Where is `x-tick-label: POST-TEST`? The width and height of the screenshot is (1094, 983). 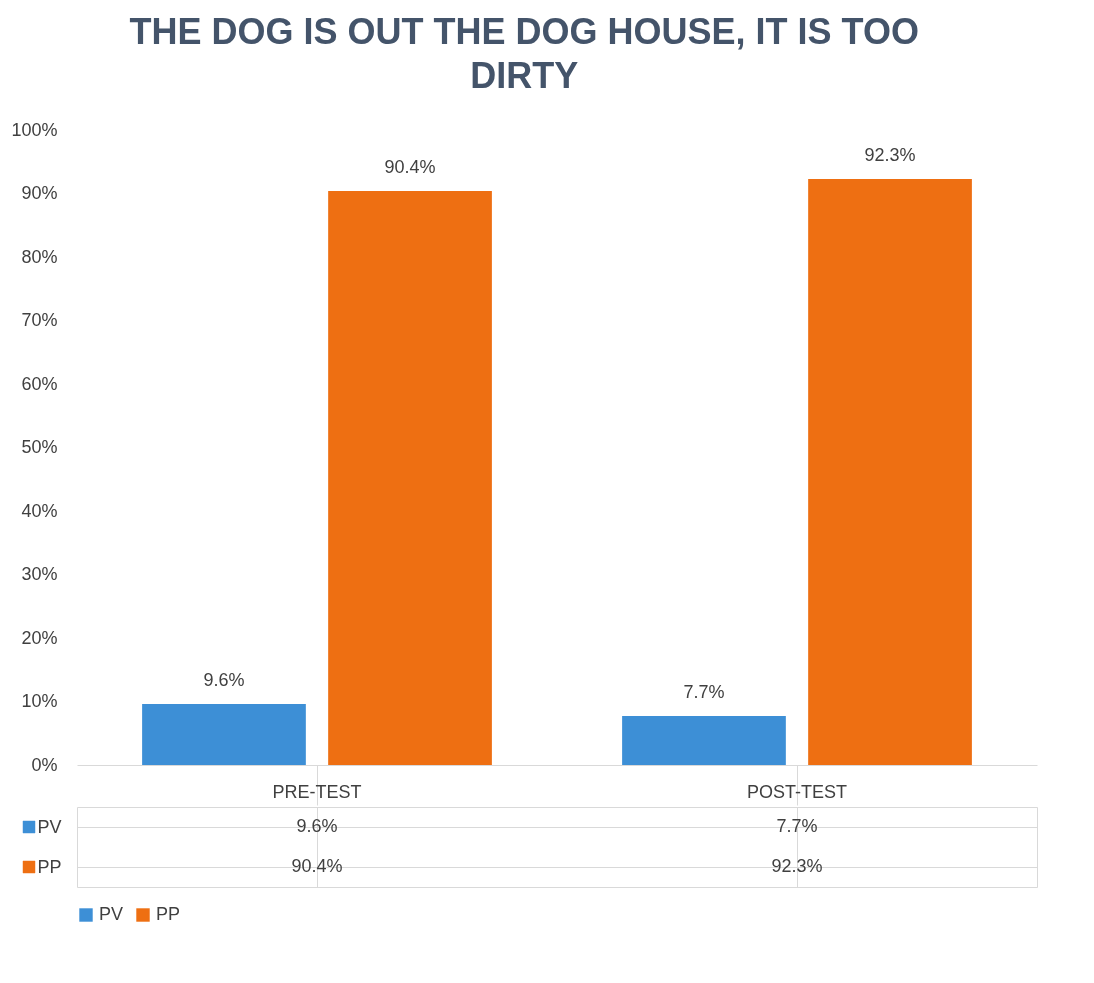
x-tick-label: POST-TEST is located at coordinates (797, 791).